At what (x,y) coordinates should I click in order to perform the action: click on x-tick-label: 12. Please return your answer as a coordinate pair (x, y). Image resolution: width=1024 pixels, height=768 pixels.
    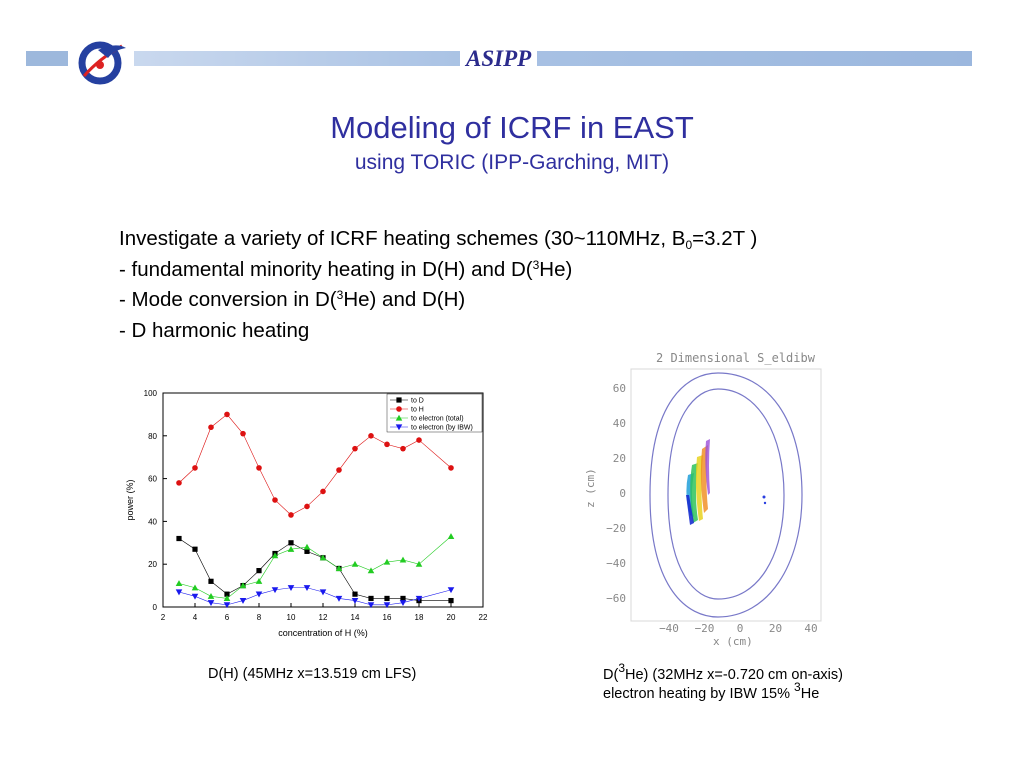
    Looking at the image, I should click on (323, 617).